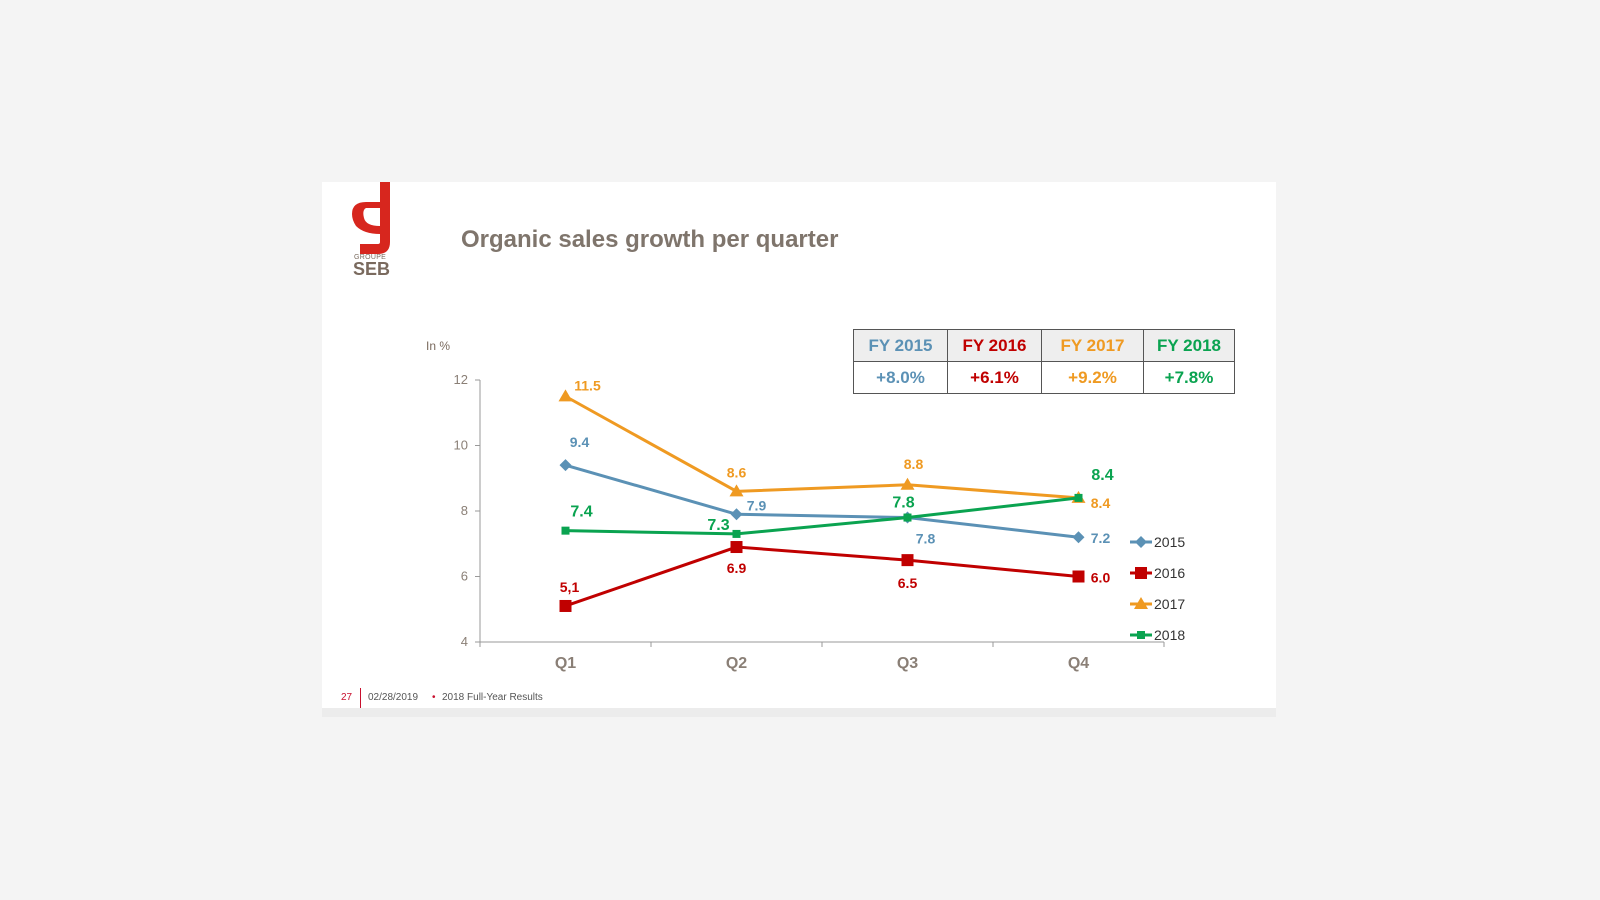 The image size is (1600, 900). I want to click on point-2017-Q1, so click(565, 395).